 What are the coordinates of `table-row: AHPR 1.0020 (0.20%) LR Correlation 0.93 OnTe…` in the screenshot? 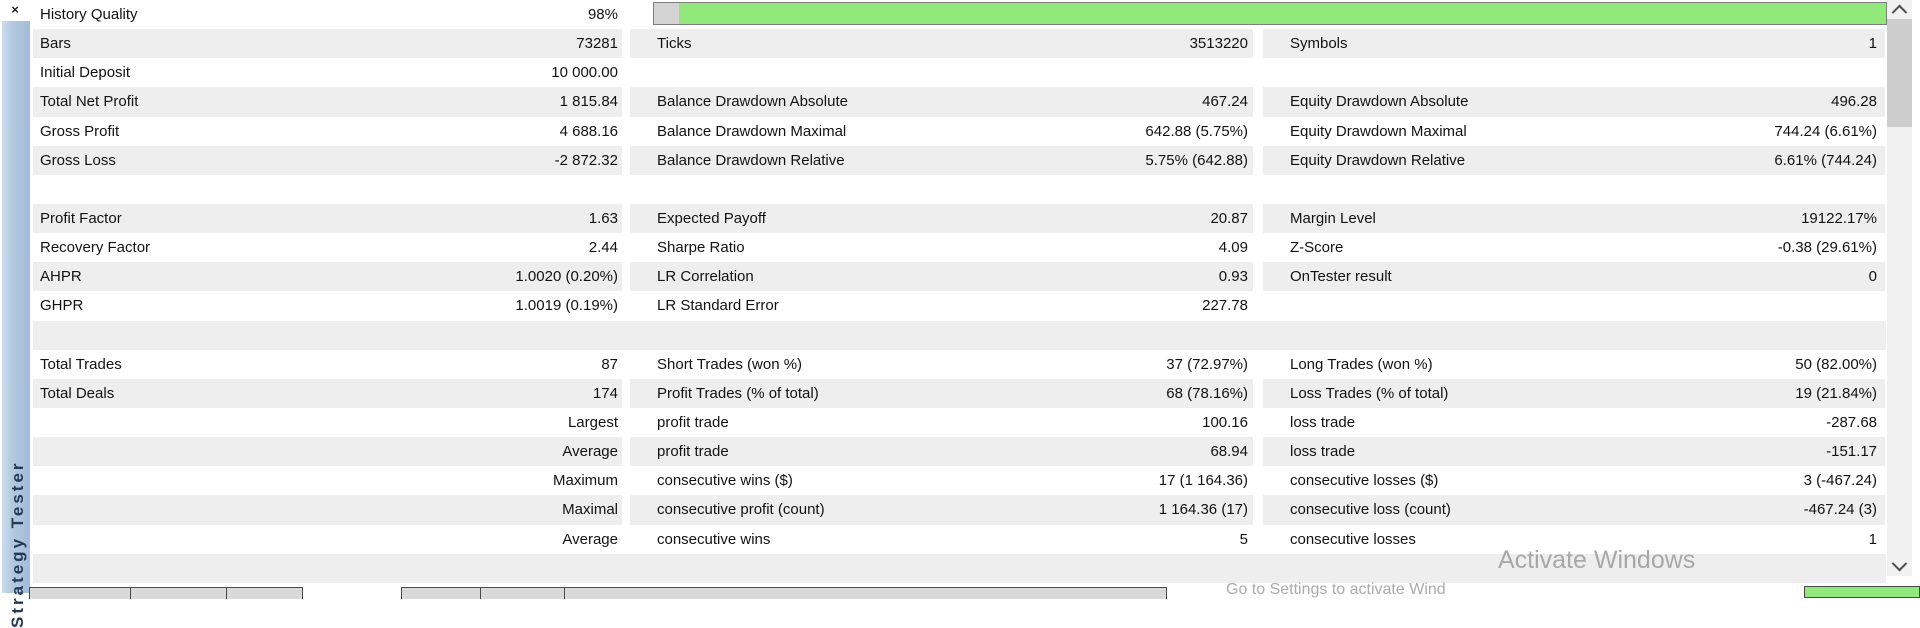 It's located at (959, 277).